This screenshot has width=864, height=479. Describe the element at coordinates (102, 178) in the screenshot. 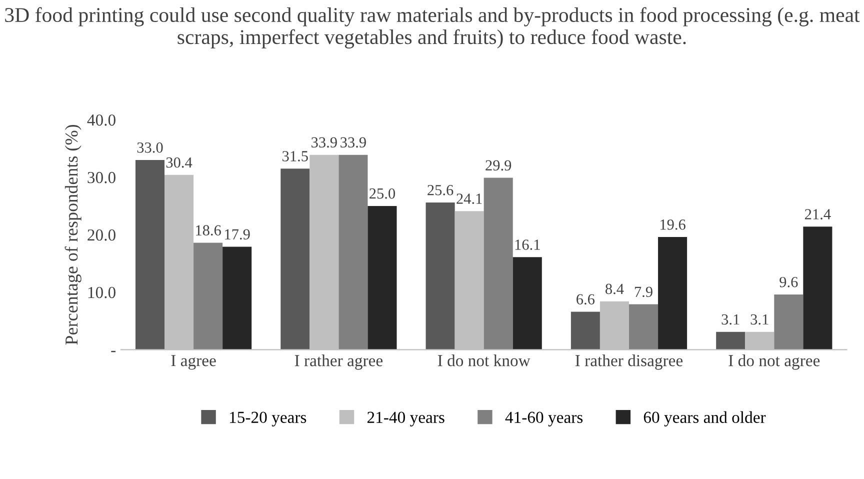

I see `y-tick-label: 30.0` at that location.